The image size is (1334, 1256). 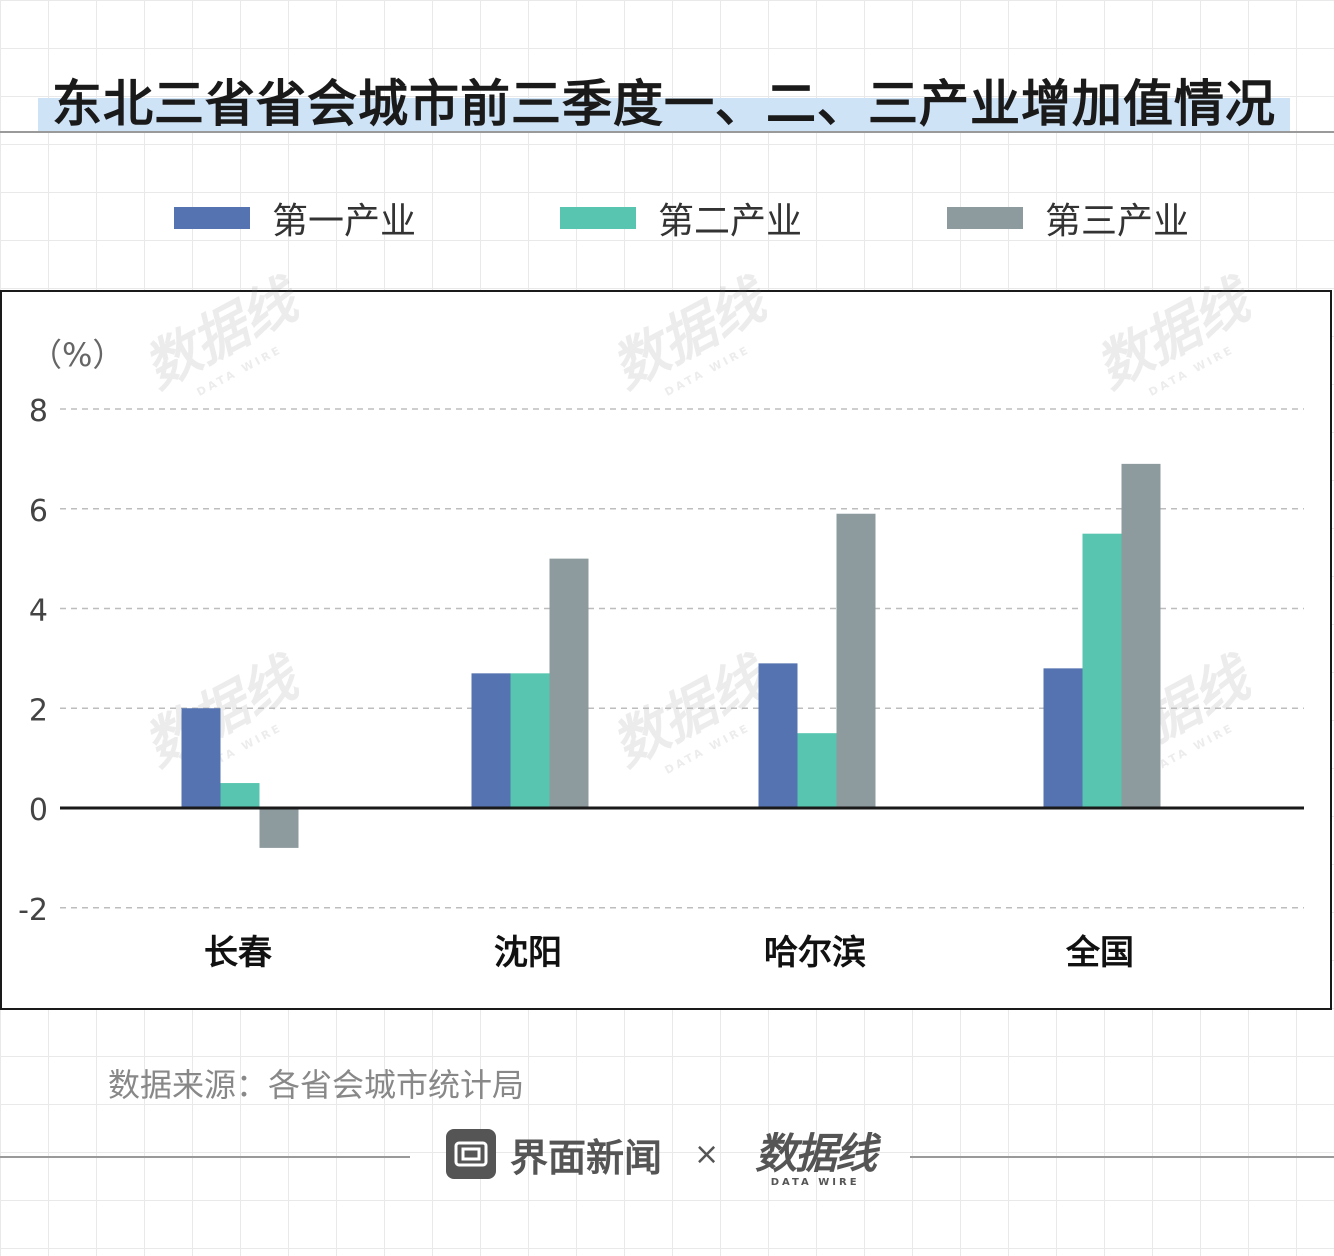 I want to click on x-category-label: 全国, so click(x=1099, y=953).